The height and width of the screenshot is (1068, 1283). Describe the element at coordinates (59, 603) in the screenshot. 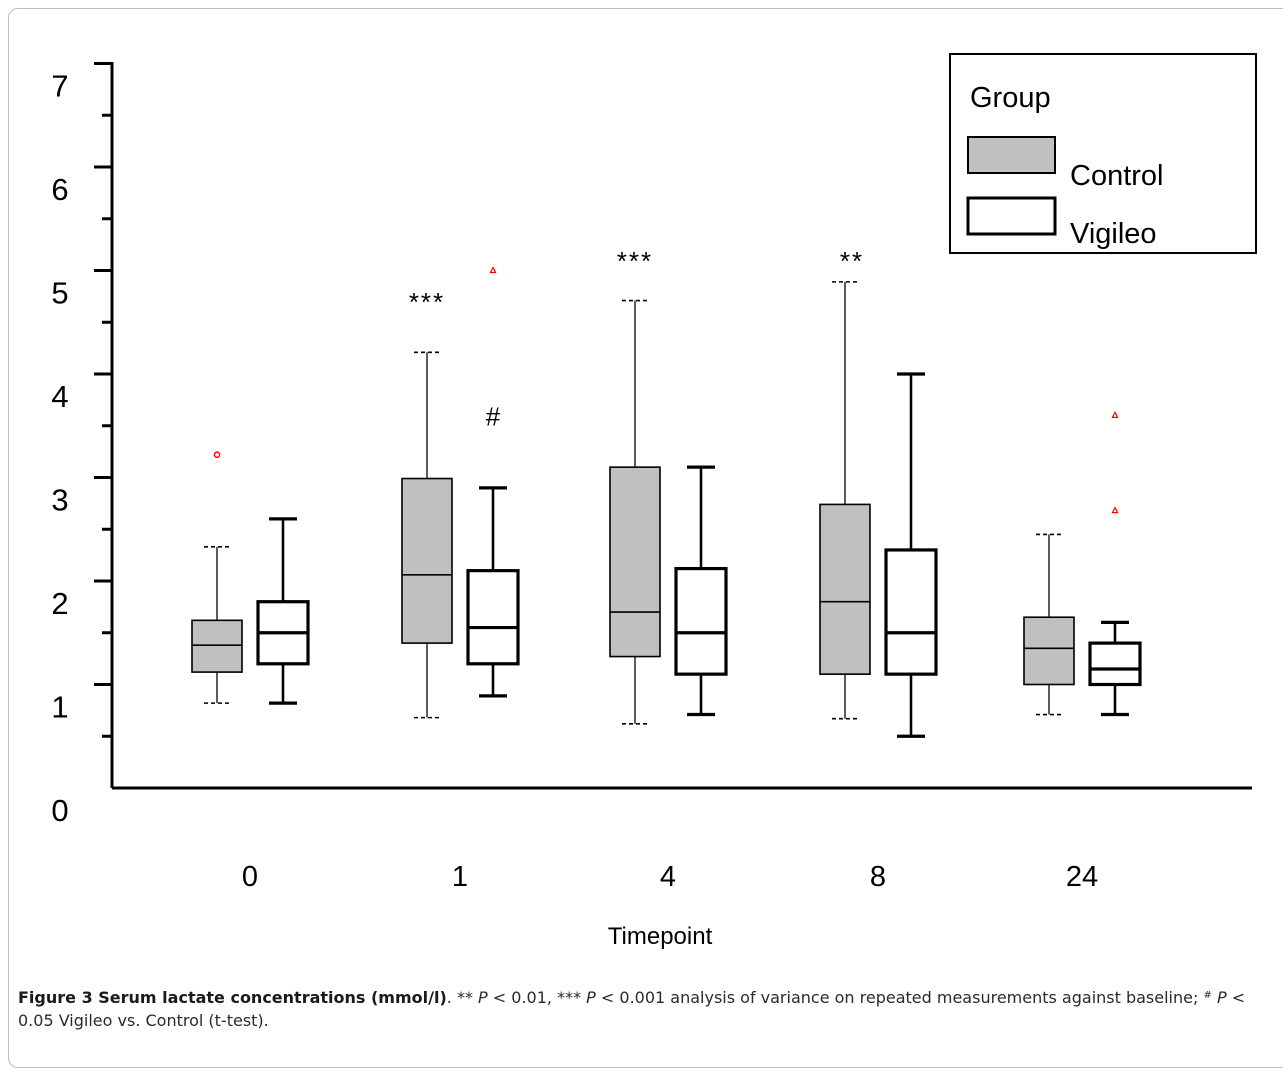

I see `y-tick-label: 2` at that location.